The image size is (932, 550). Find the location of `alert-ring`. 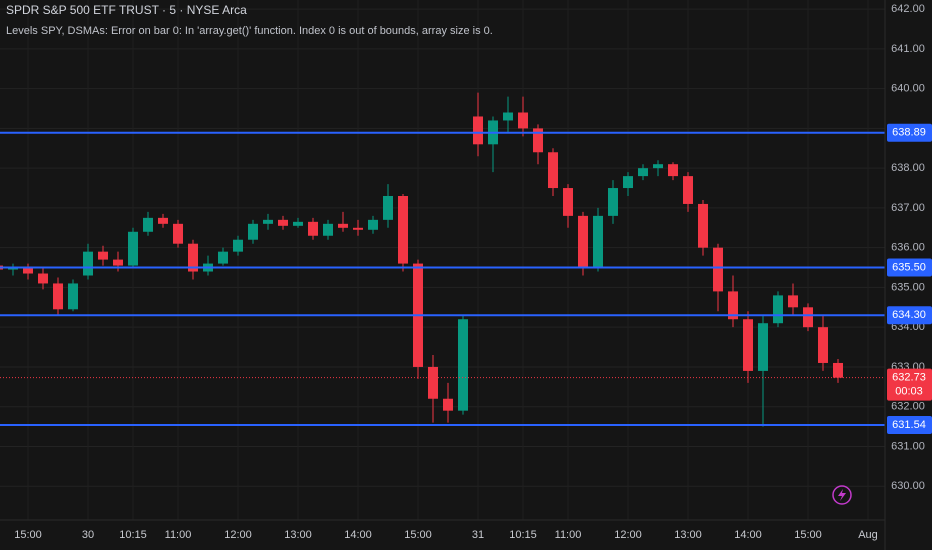

alert-ring is located at coordinates (842, 495).